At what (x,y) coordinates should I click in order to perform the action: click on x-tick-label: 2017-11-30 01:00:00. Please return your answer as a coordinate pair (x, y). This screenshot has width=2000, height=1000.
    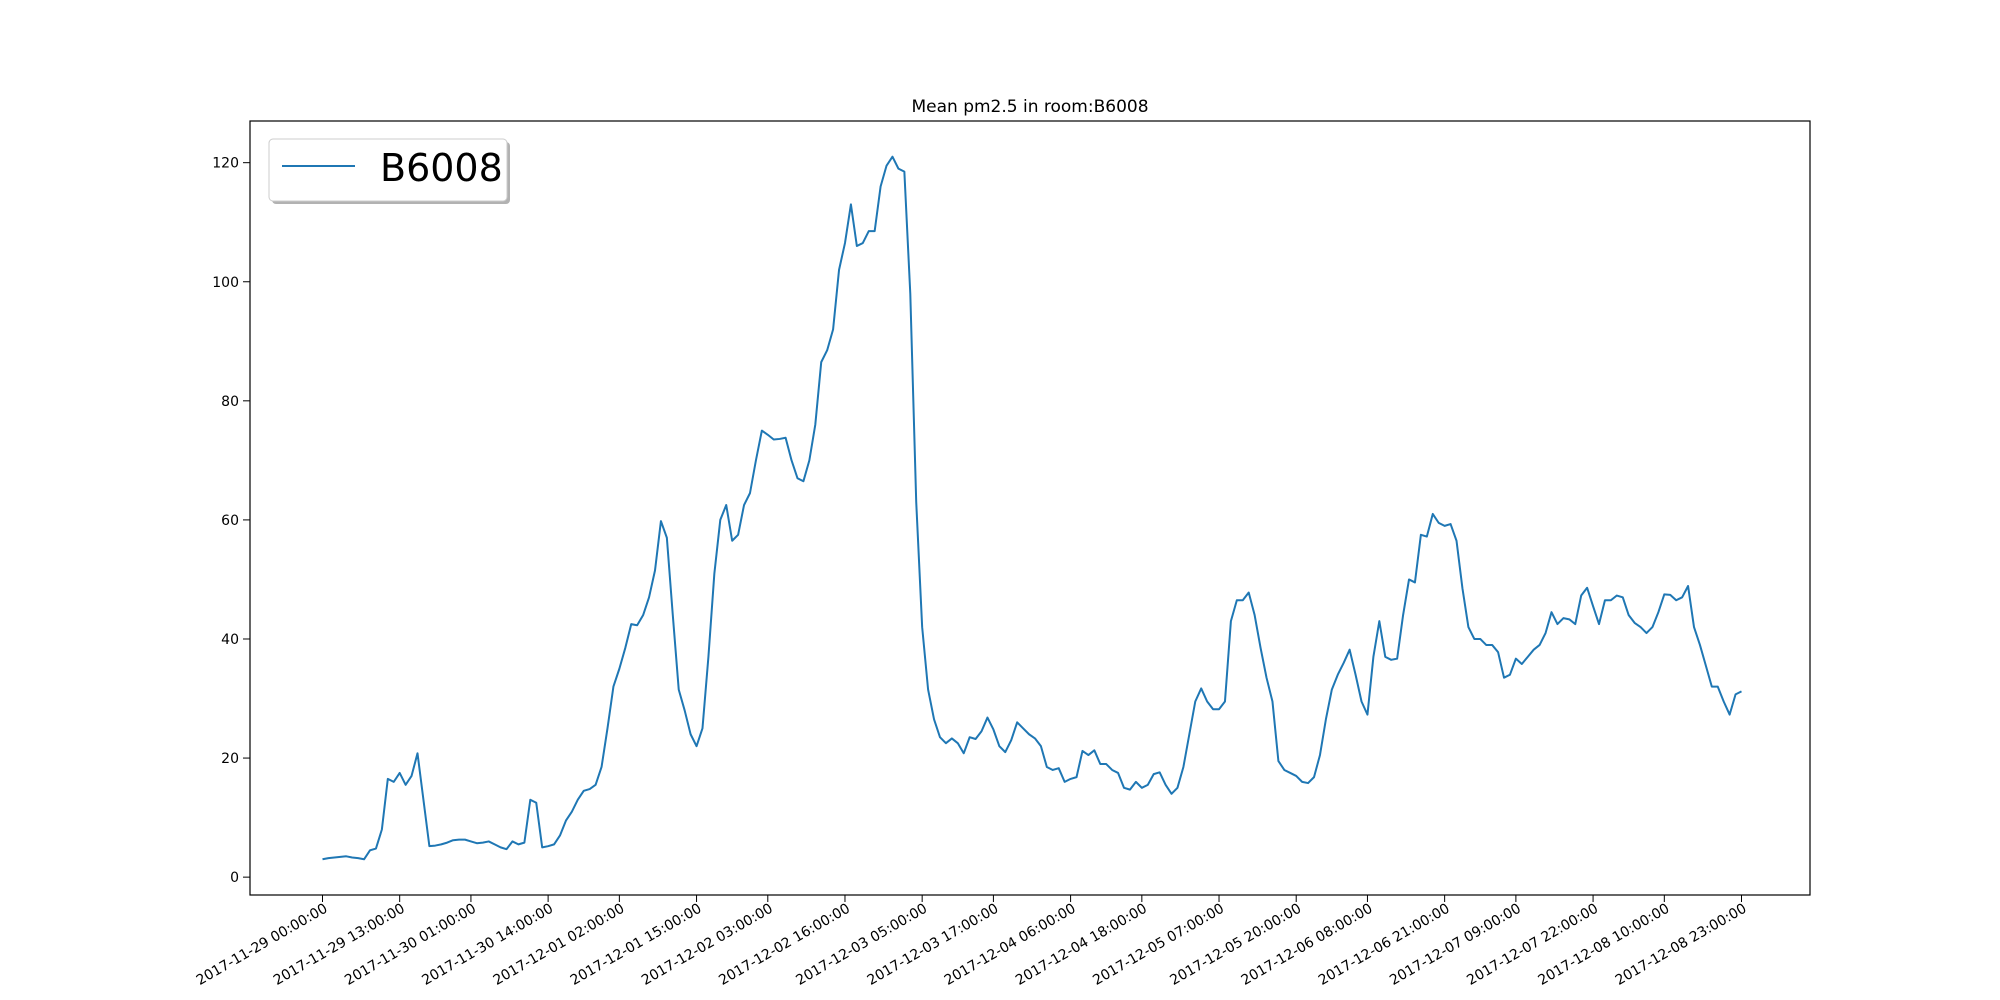
    Looking at the image, I should click on (410, 945).